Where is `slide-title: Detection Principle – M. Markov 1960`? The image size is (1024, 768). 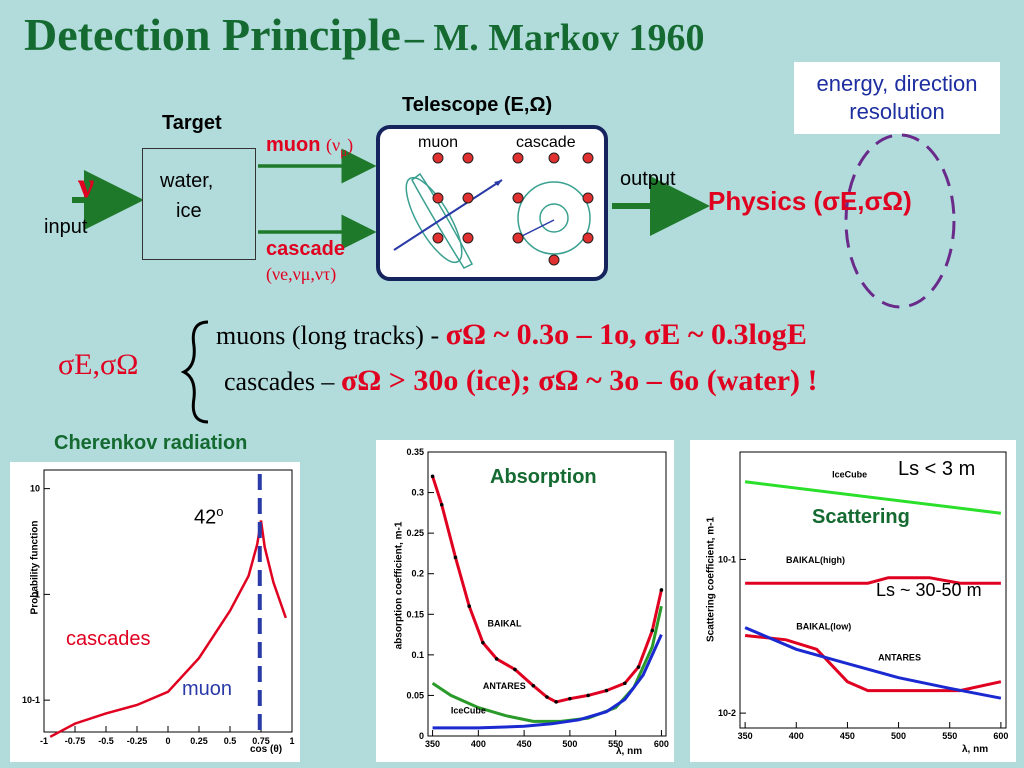 slide-title: Detection Principle – M. Markov 1960 is located at coordinates (364, 34).